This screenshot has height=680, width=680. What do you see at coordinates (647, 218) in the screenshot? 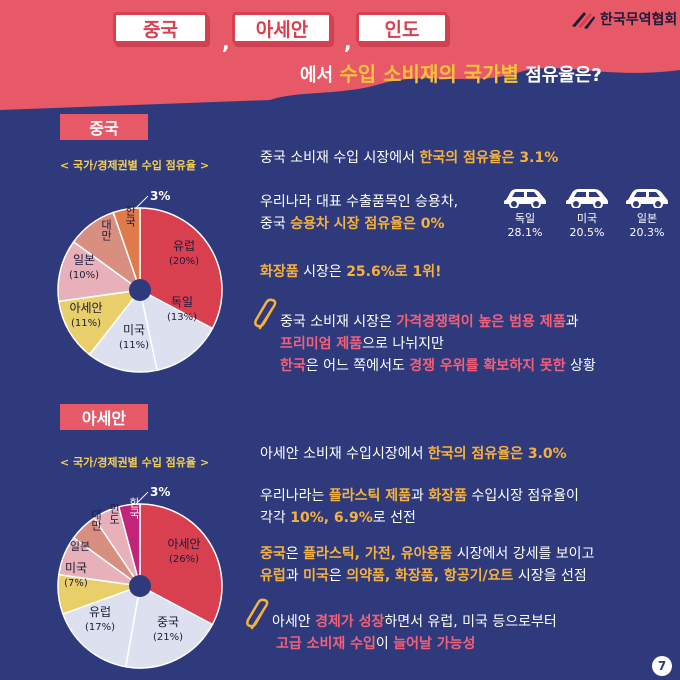
I see `car-country: 일본` at bounding box center [647, 218].